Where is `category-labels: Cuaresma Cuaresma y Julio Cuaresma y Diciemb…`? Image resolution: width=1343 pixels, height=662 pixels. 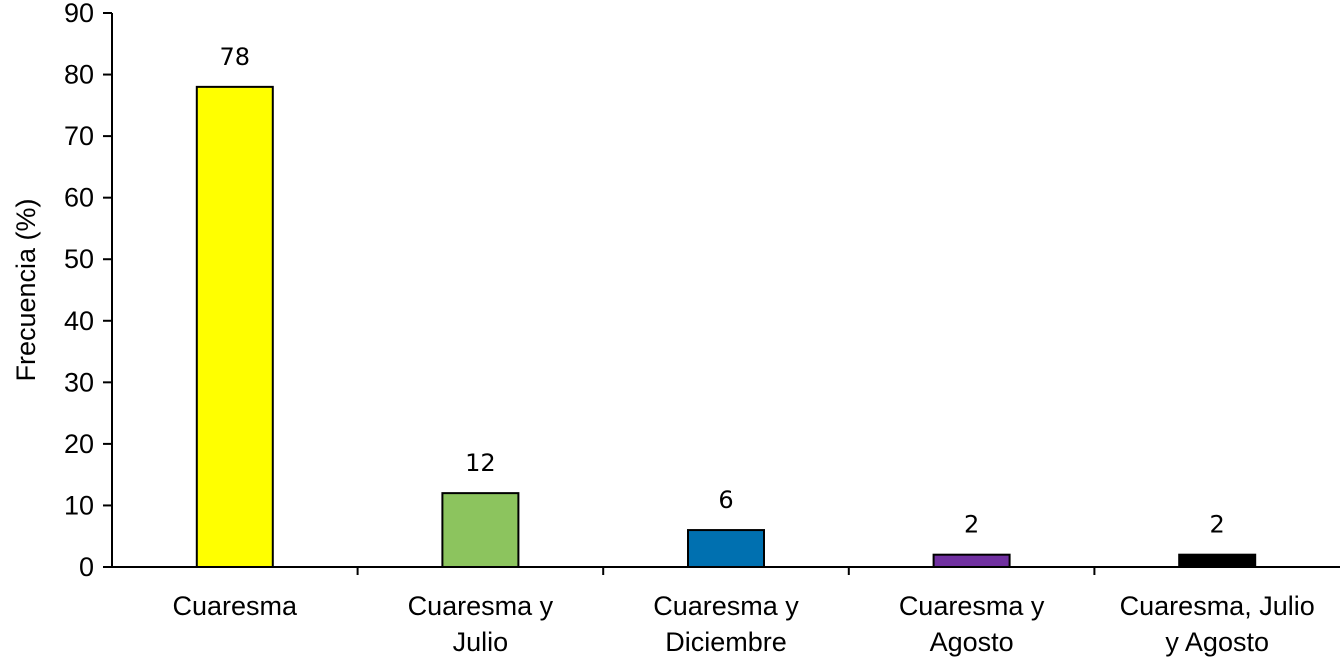
category-labels: Cuaresma Cuaresma y Julio Cuaresma y Diciemb… is located at coordinates (744, 624).